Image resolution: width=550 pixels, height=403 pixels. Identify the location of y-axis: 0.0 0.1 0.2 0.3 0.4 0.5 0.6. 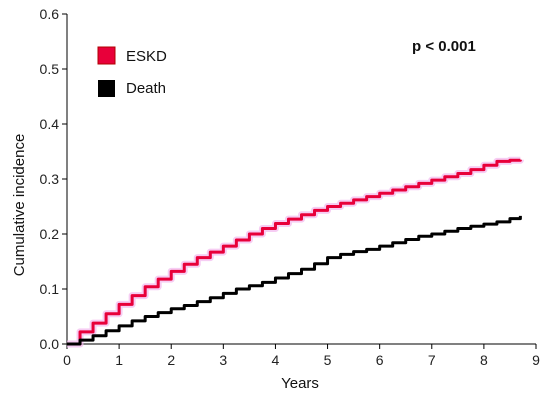
(54, 179).